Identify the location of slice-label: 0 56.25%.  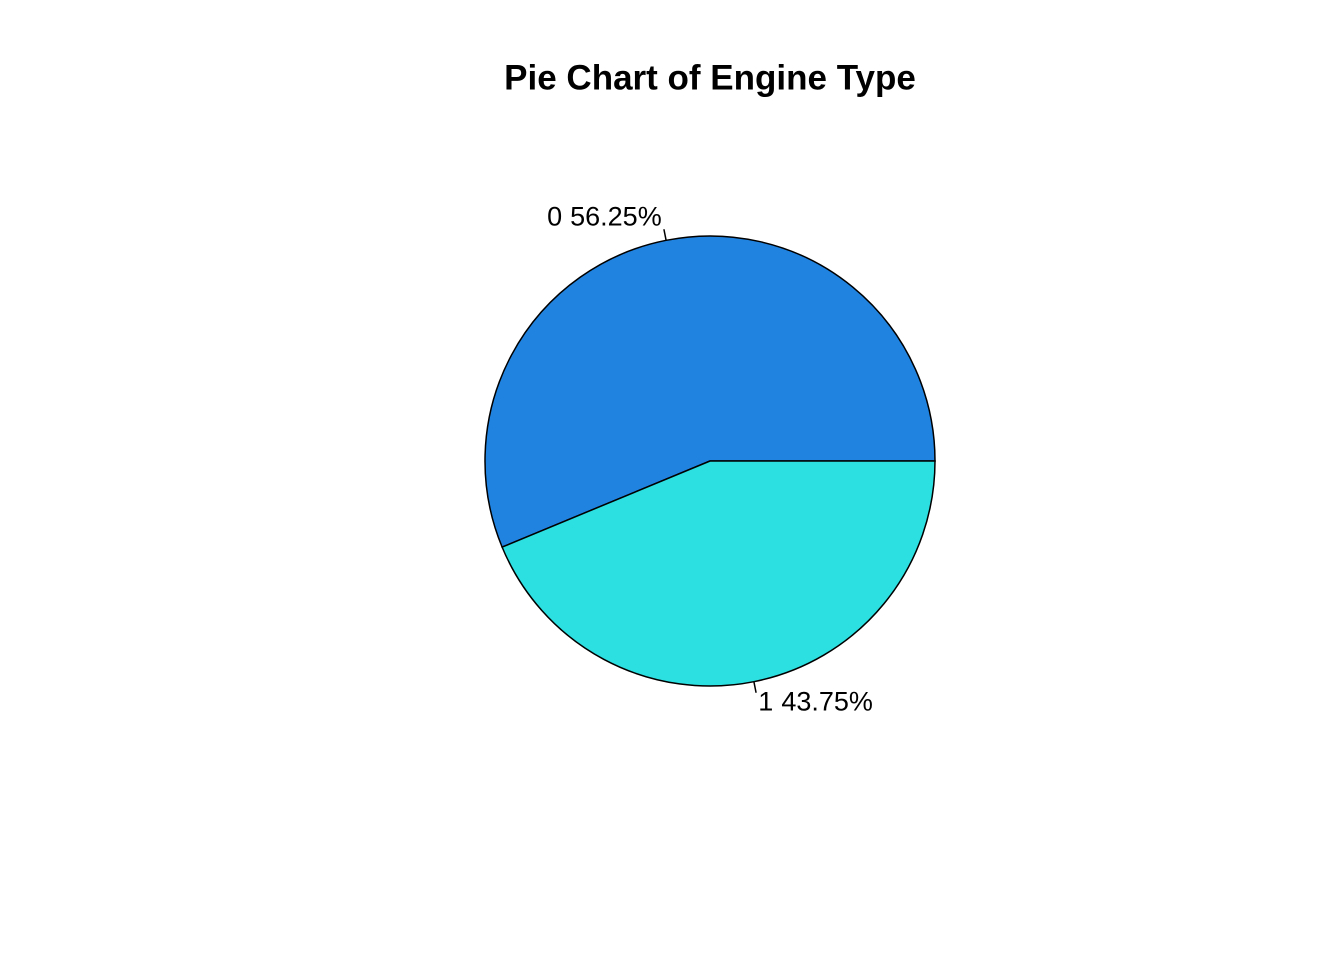
(604, 216).